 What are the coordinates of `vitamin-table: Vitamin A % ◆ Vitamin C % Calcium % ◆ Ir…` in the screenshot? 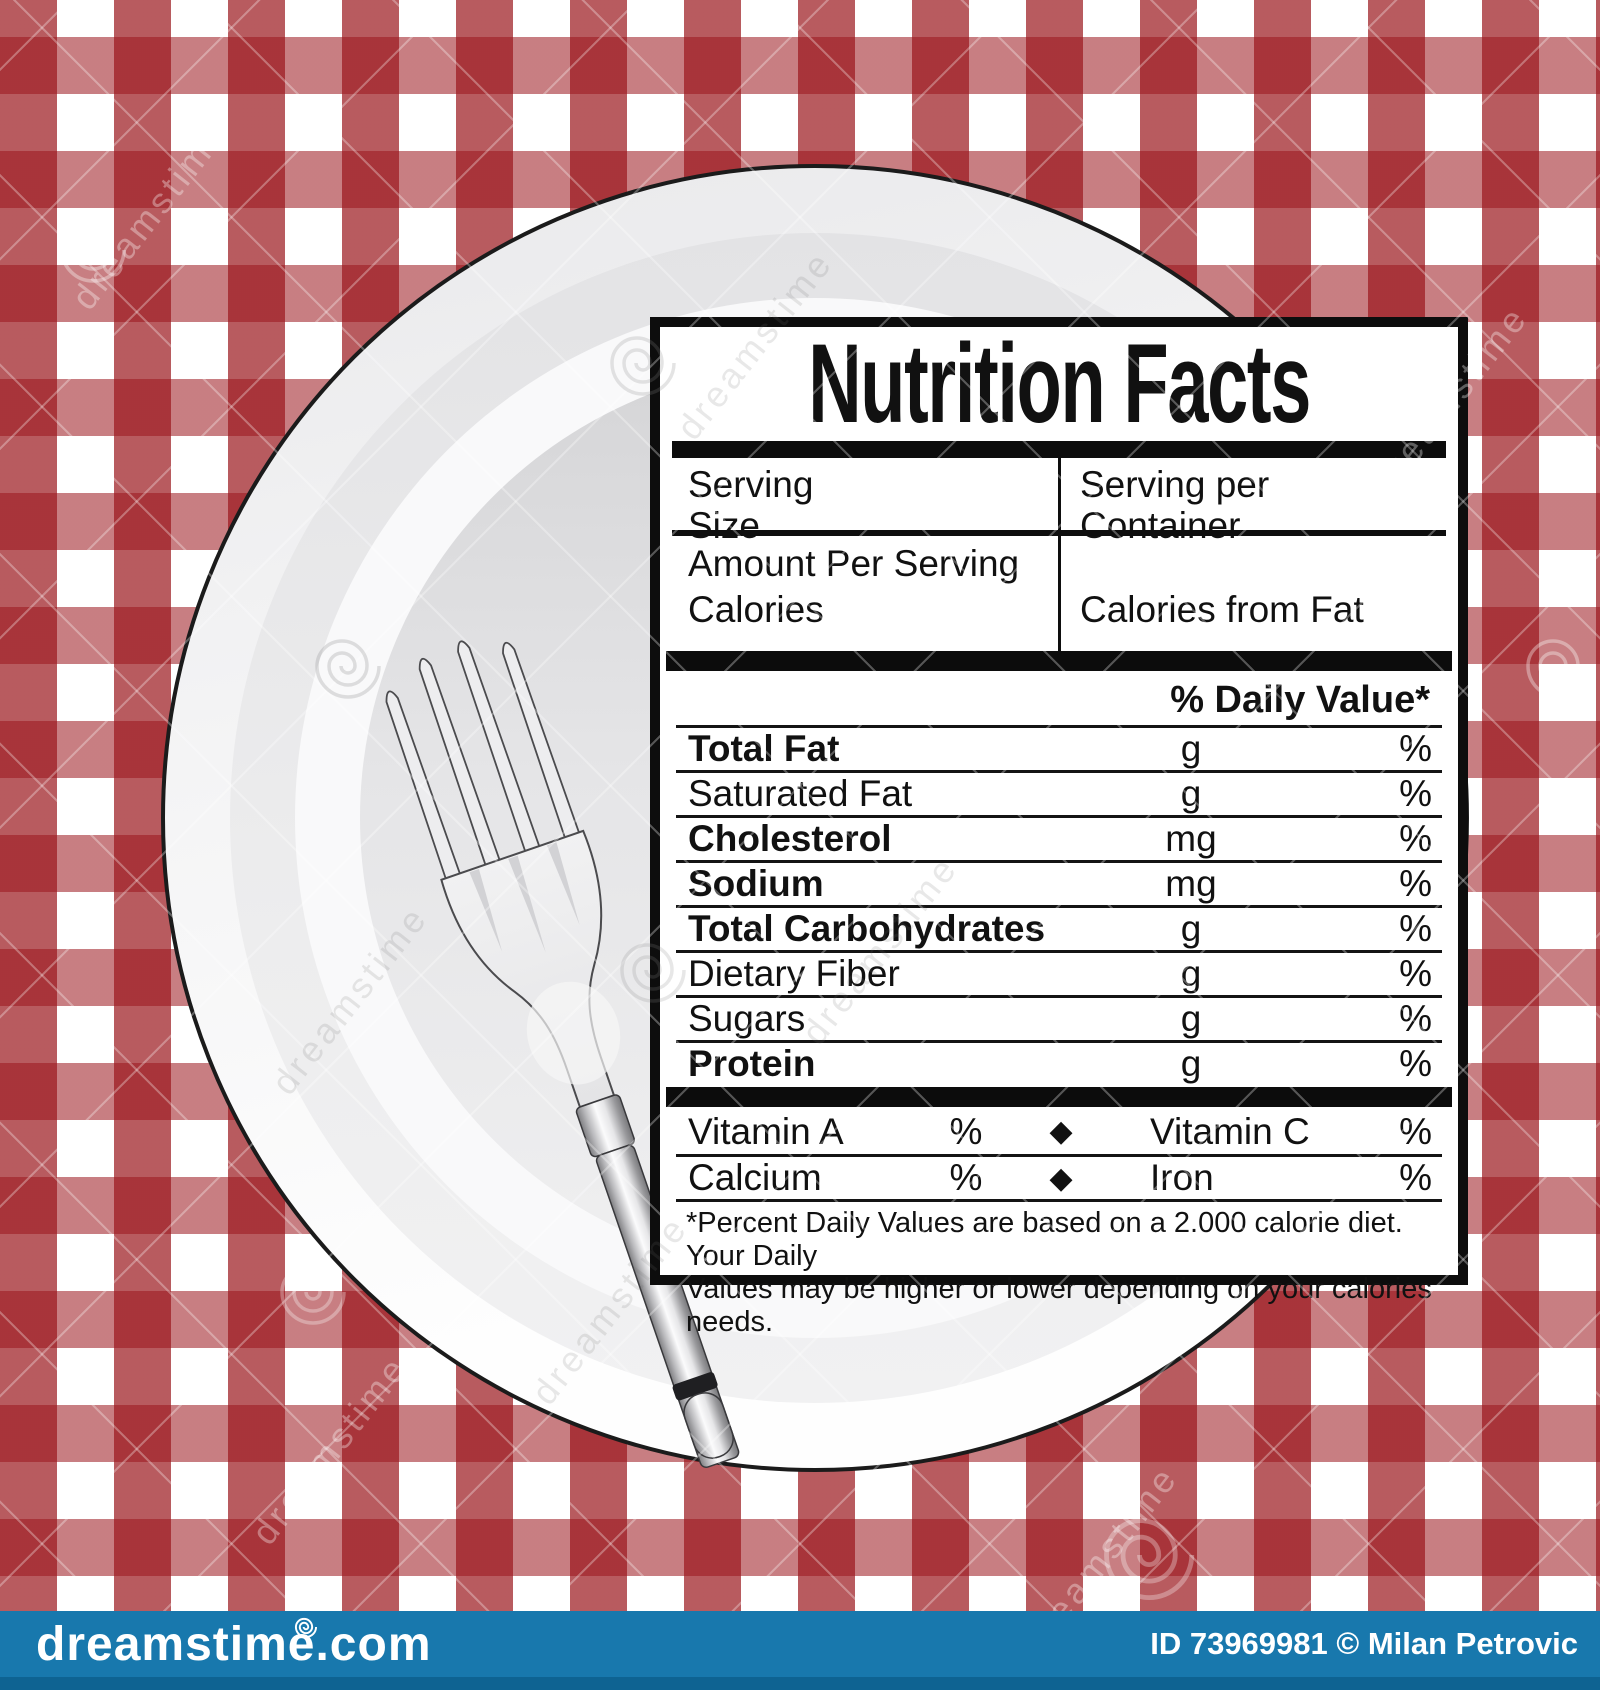 It's located at (1059, 1155).